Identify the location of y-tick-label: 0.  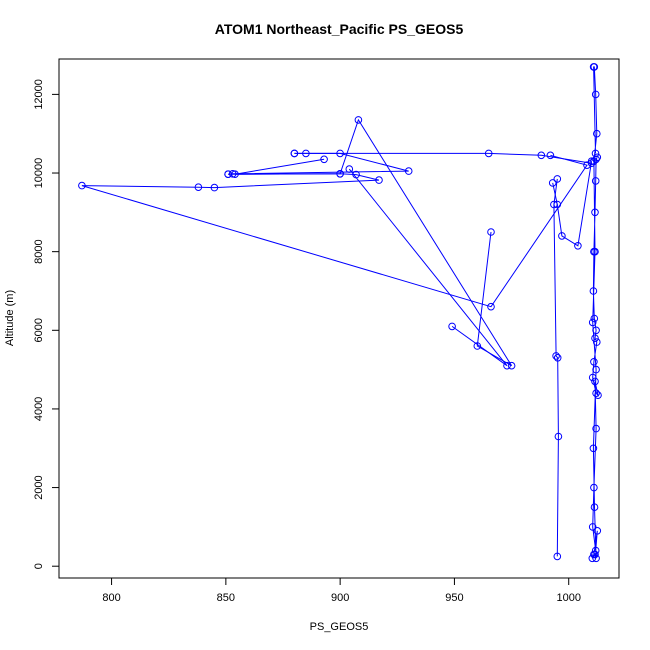
(39, 566).